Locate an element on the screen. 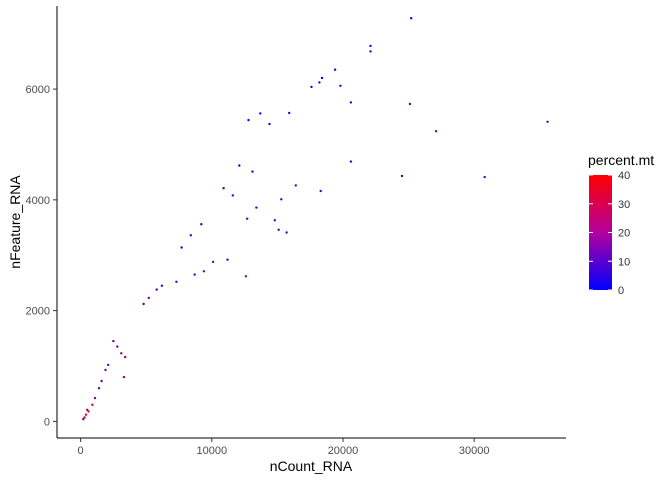 The image size is (672, 480). y-ticks: 0 2000 4000 6000 is located at coordinates (41, 256).